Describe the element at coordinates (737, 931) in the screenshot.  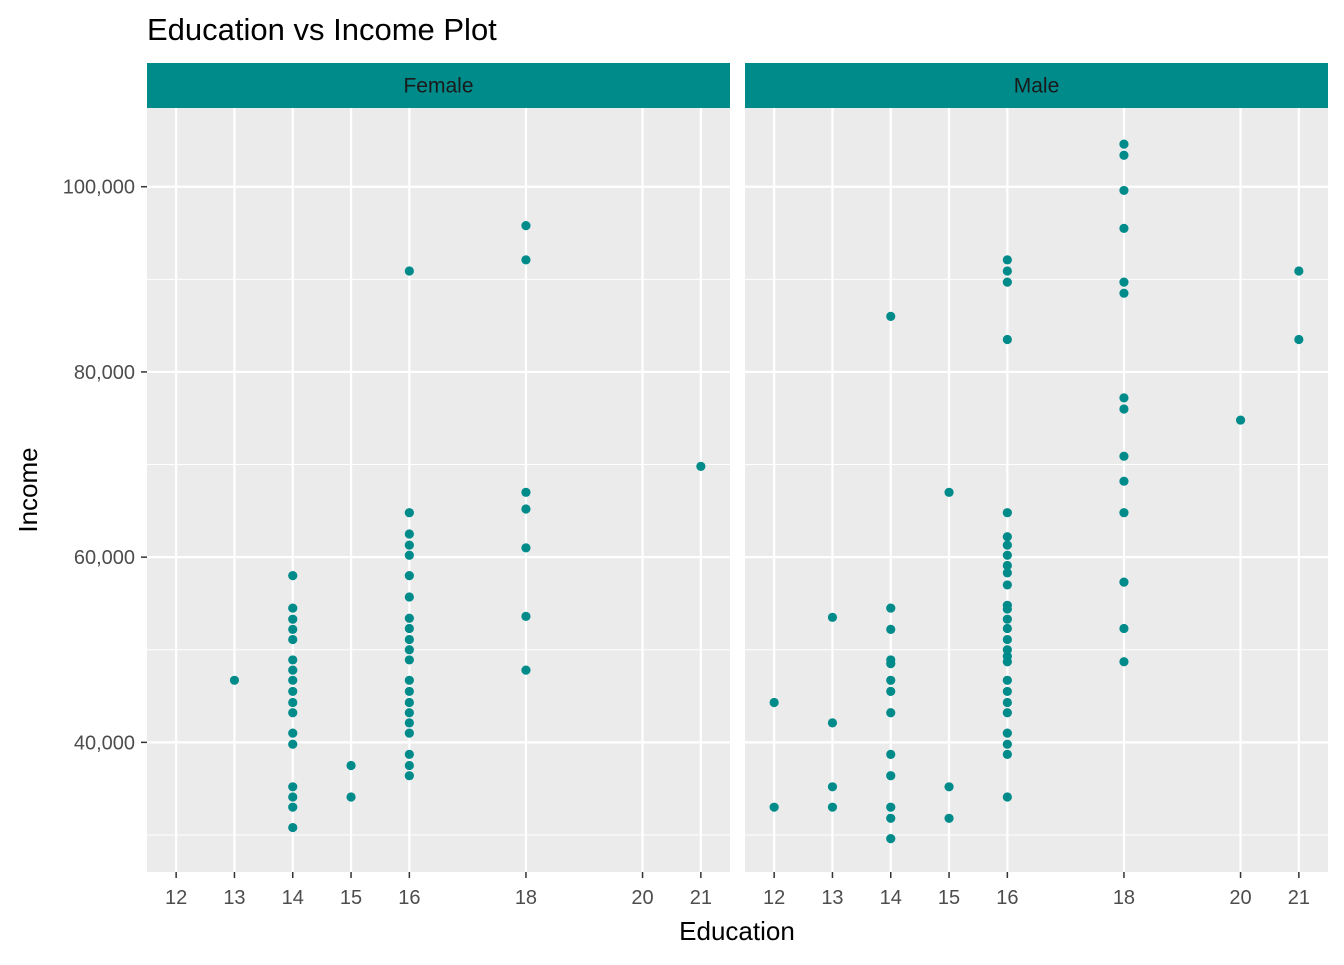
I see `x-axis-title: Education` at that location.